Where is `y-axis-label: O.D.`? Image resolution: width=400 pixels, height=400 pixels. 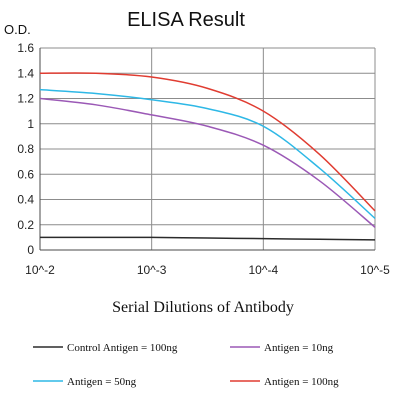 y-axis-label: O.D. is located at coordinates (17, 29).